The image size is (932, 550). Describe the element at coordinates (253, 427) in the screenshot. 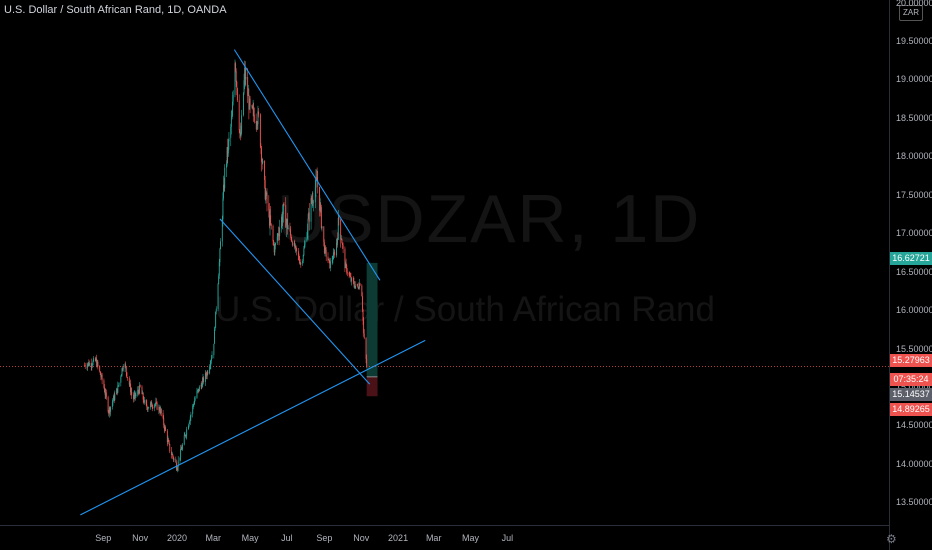

I see `trendline-support` at that location.